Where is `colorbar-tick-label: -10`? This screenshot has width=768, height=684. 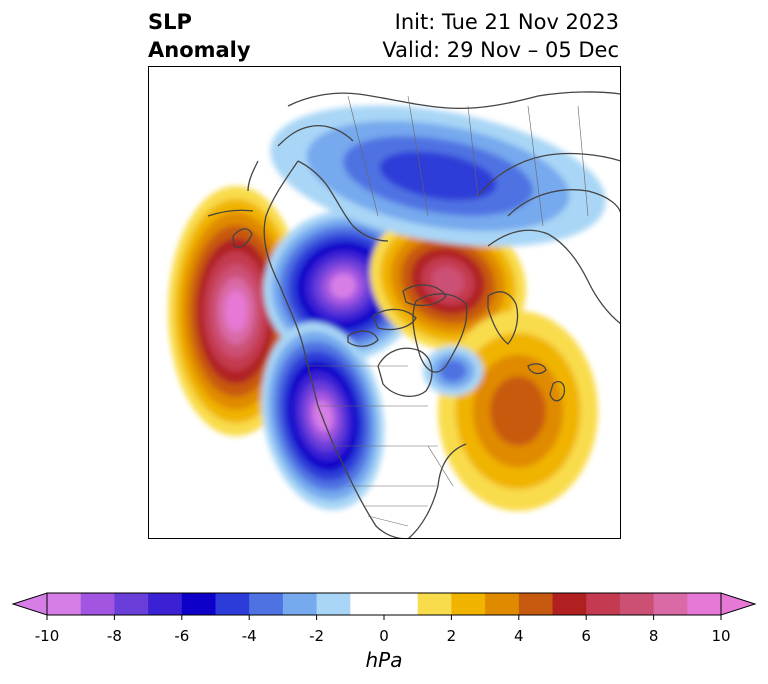
colorbar-tick-label: -10 is located at coordinates (47, 636).